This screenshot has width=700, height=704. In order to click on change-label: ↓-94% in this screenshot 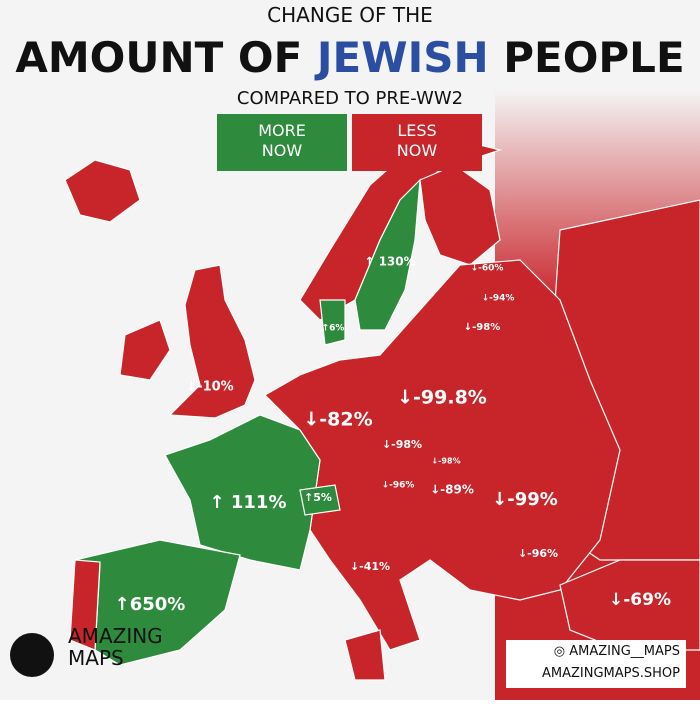, I will do `click(498, 299)`.